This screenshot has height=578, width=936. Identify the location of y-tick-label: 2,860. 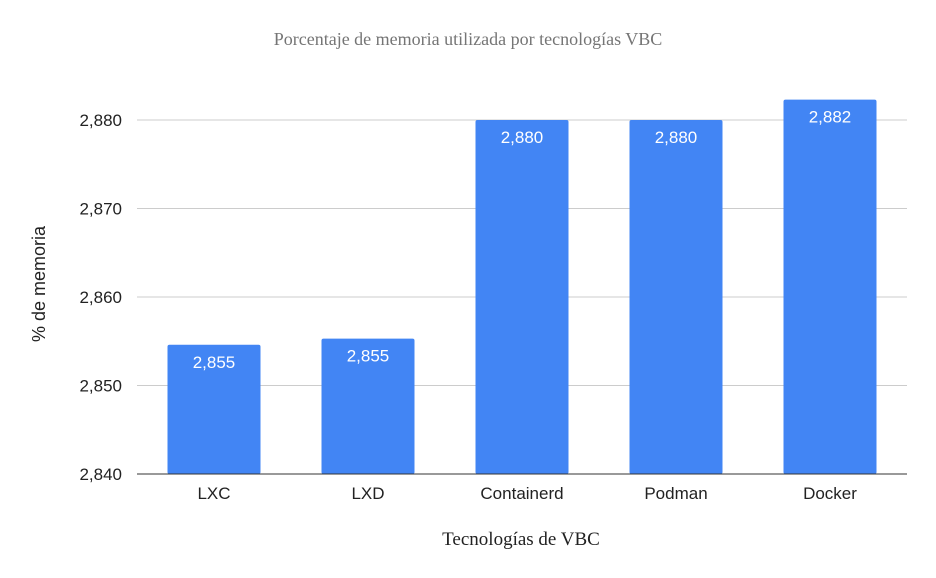
(100, 297).